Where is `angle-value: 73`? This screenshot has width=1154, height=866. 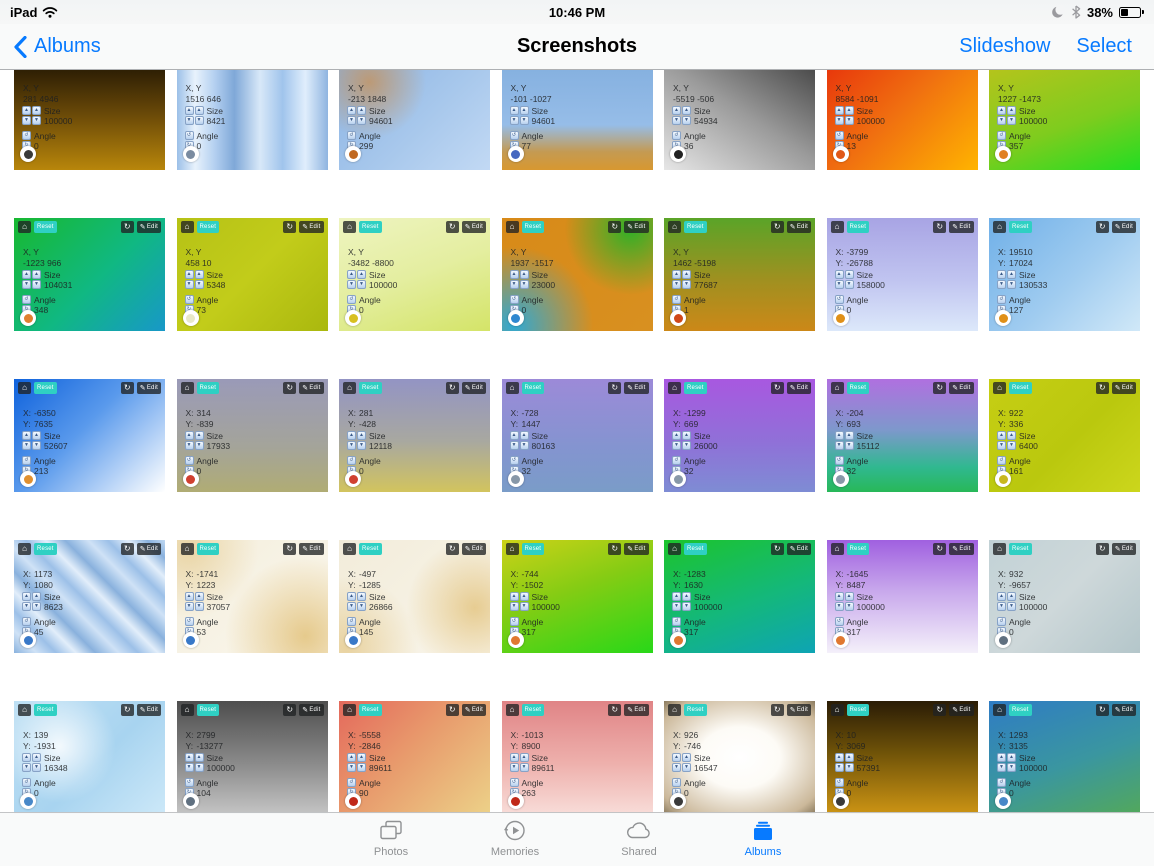
angle-value: 73 is located at coordinates (201, 310).